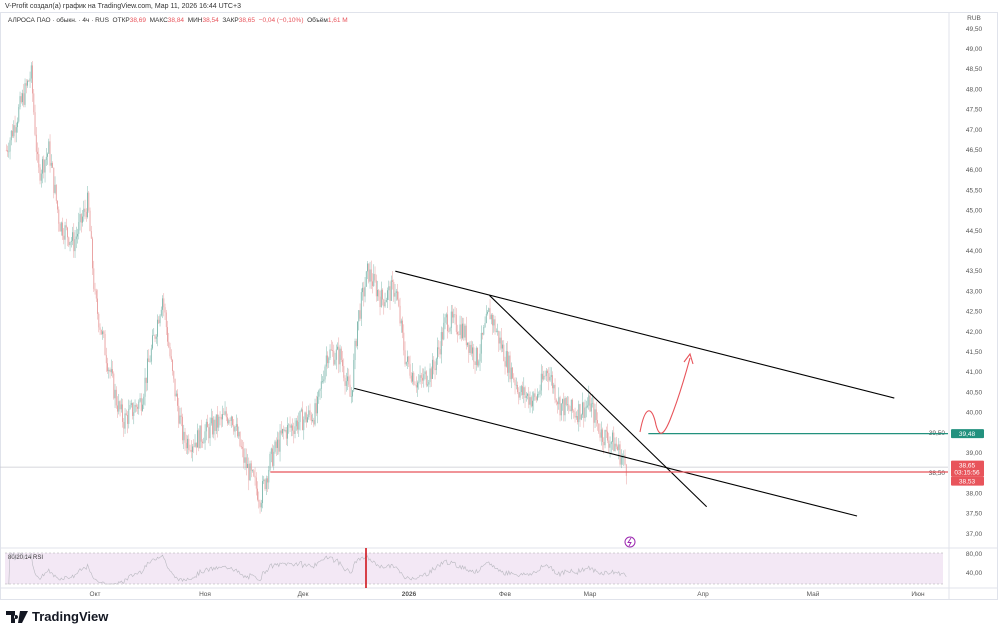  I want to click on volume-value: 1,61 M, so click(337, 20).